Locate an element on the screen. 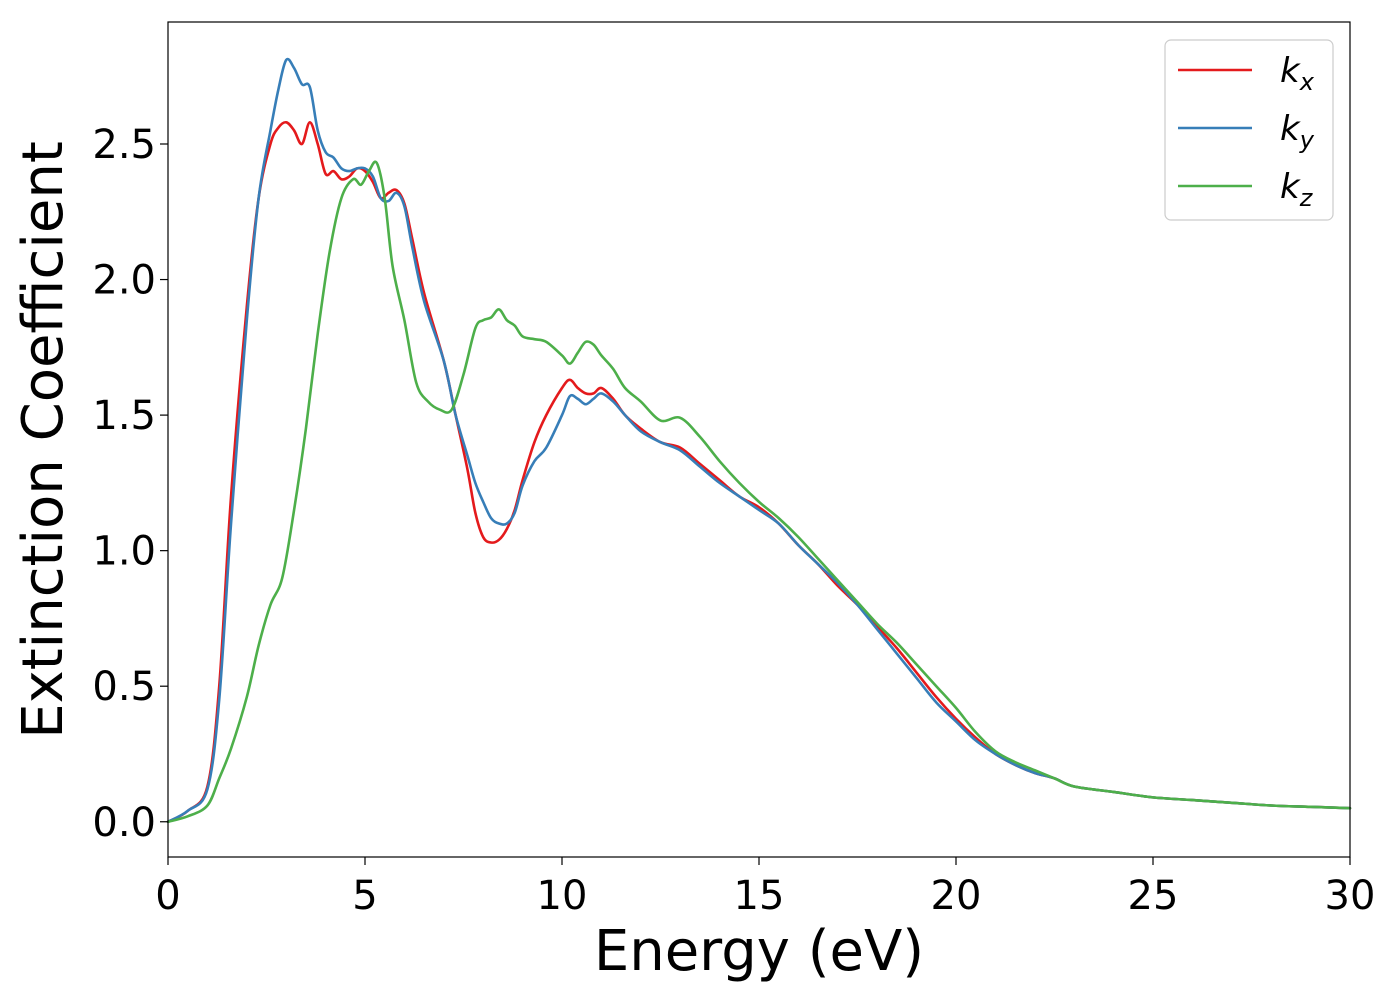 This screenshot has width=1400, height=1005. x-tick-label: 25 is located at coordinates (1153, 896).